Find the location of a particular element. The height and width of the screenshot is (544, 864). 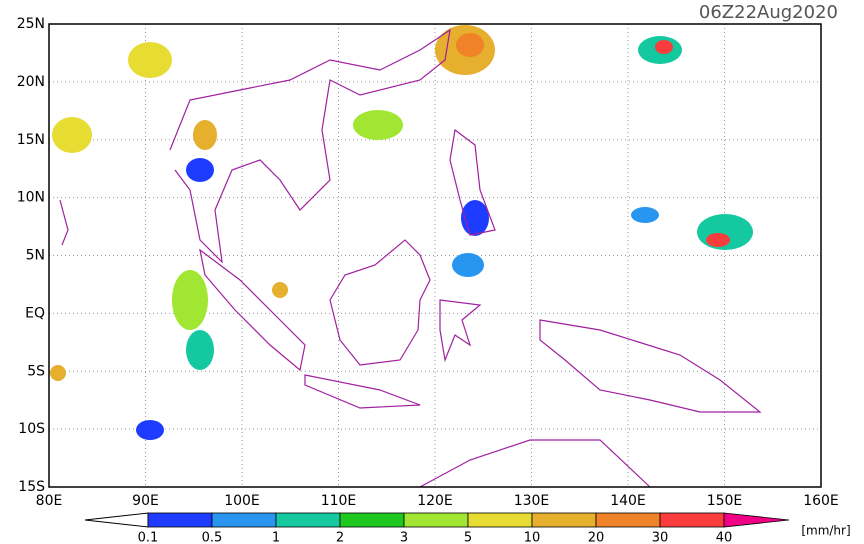

lon-label: 160E is located at coordinates (821, 501).